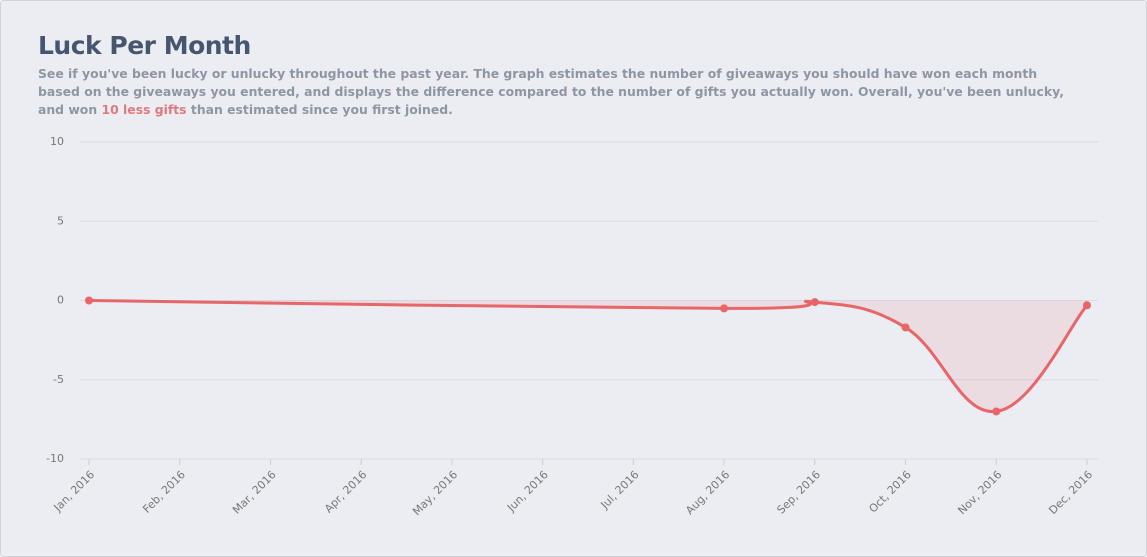 Image resolution: width=1147 pixels, height=557 pixels. I want to click on x-tick-label: Sep, 2016, so click(798, 492).